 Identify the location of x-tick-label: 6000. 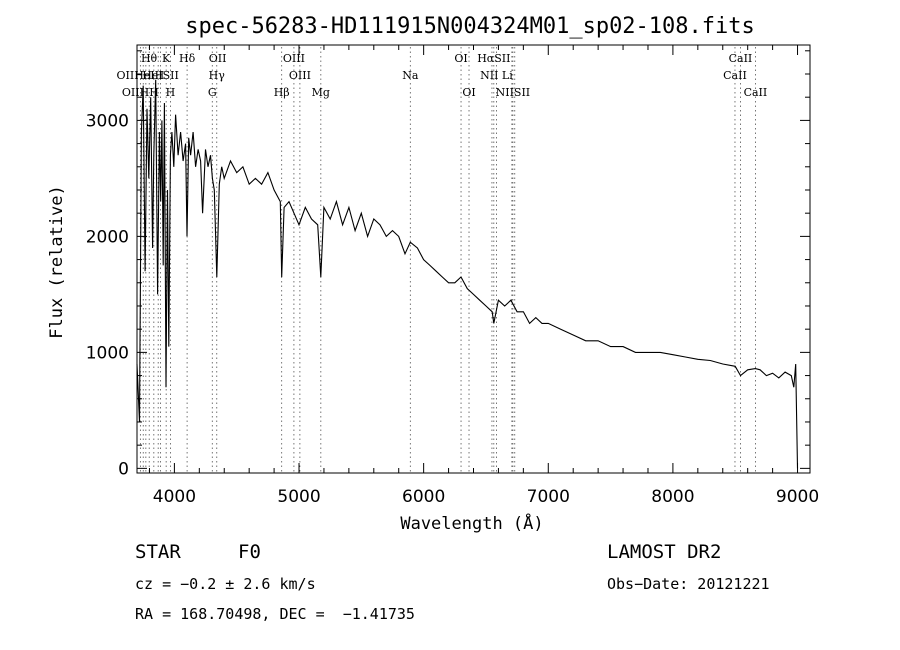
(423, 497).